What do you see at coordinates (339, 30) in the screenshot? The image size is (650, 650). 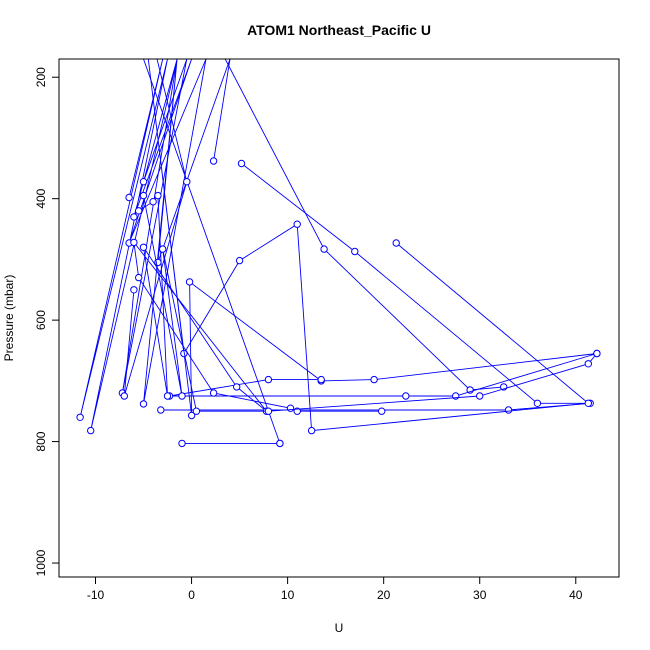 I see `chart-title: ATOM1 Northeast_Pacific U` at bounding box center [339, 30].